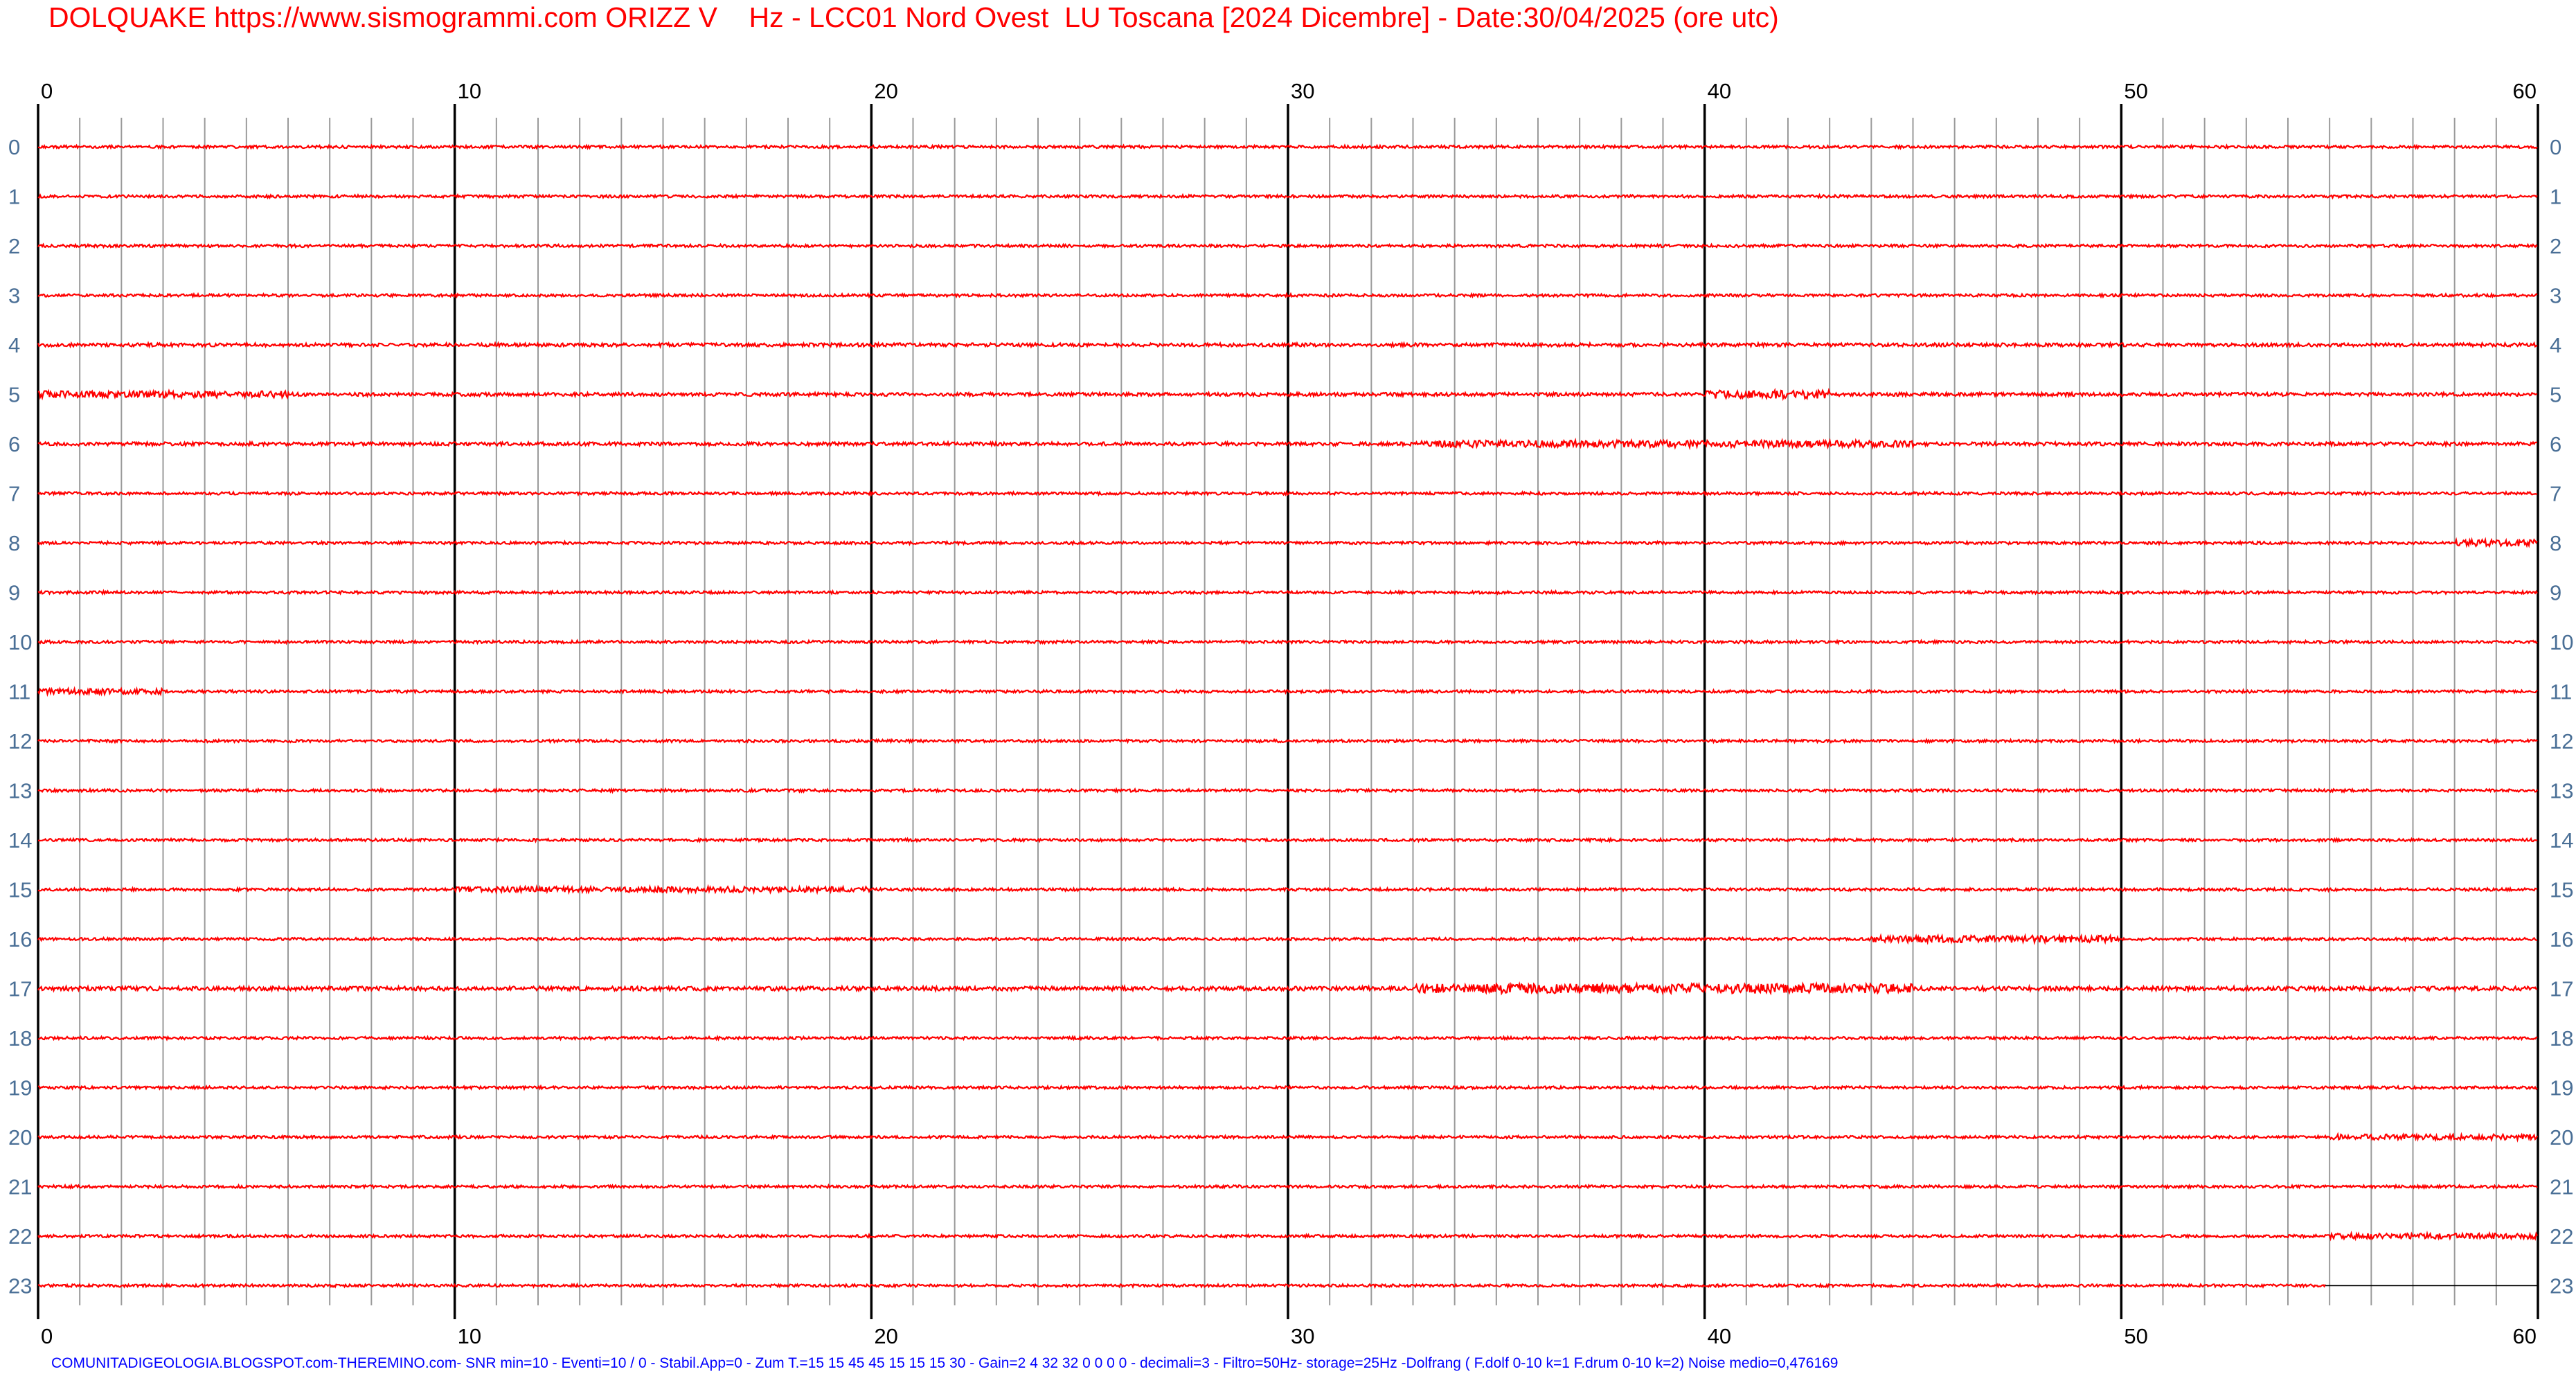  Describe the element at coordinates (2562, 1187) in the screenshot. I see `hour-label-right: 21` at that location.